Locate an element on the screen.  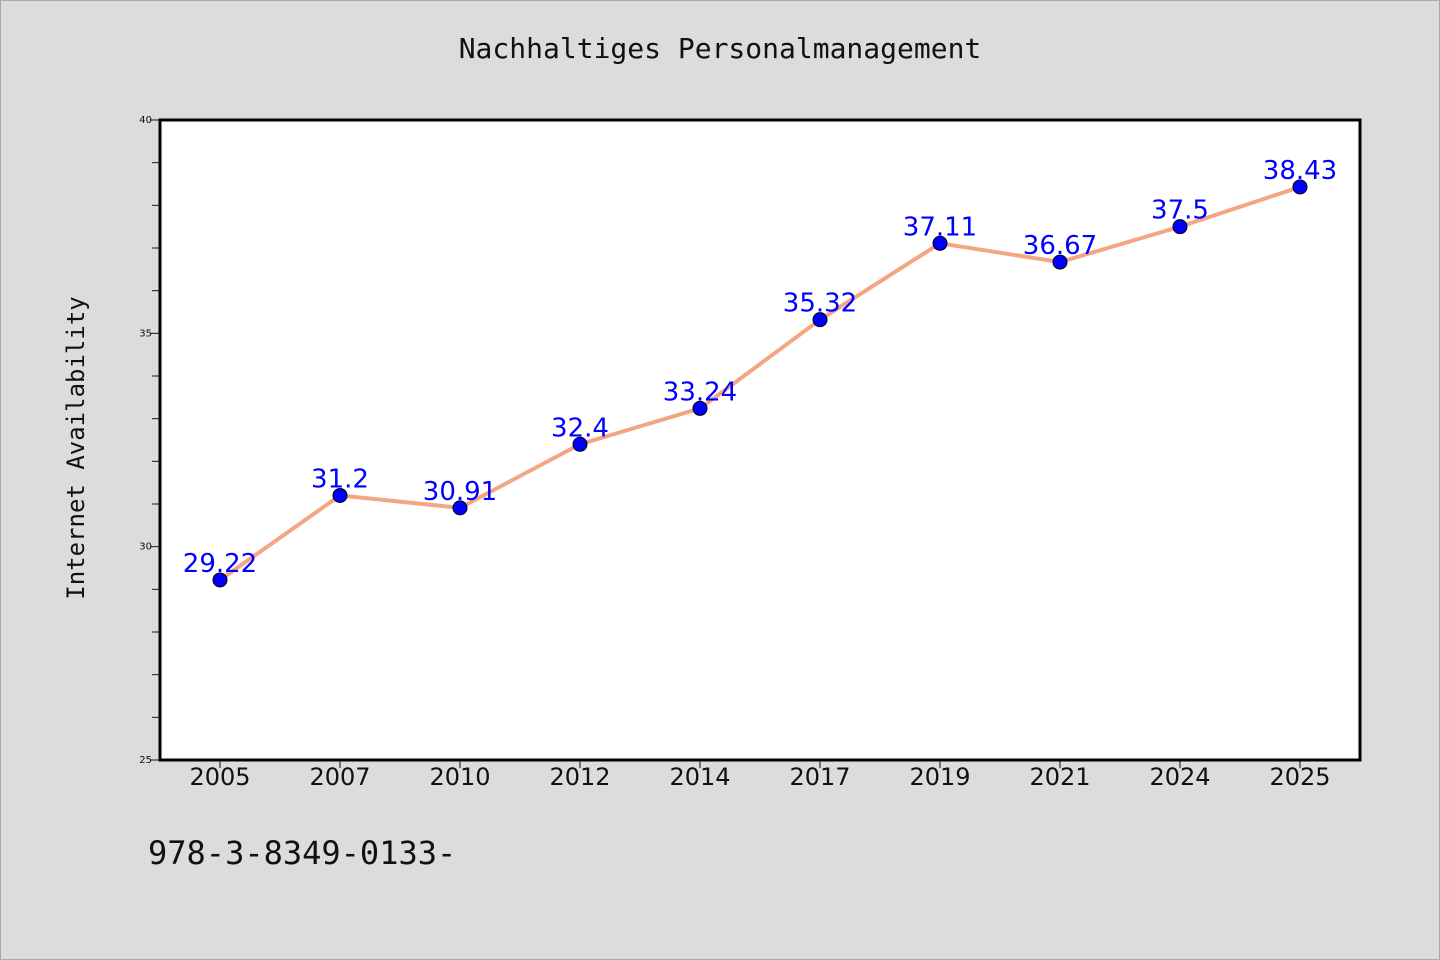
x-tick-label: 2024 is located at coordinates (1179, 777).